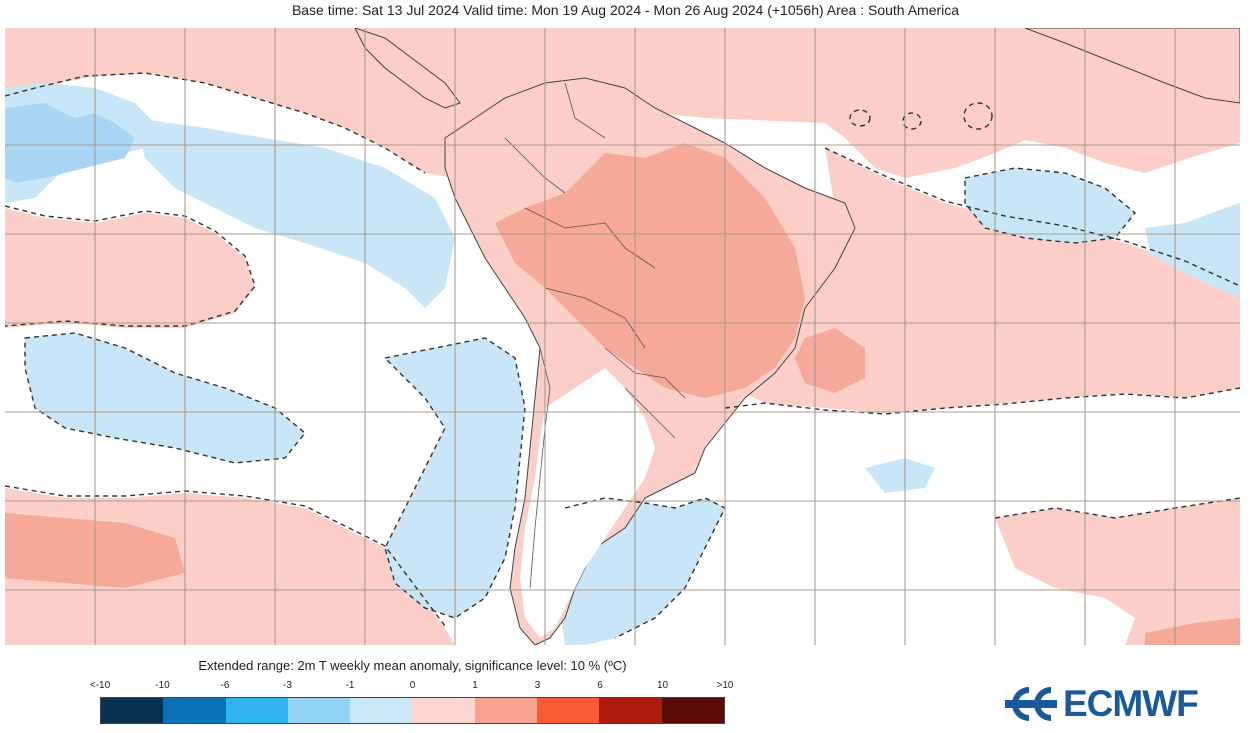 This screenshot has height=733, width=1251. Describe the element at coordinates (100, 685) in the screenshot. I see `legend-tick-label: <-10` at that location.